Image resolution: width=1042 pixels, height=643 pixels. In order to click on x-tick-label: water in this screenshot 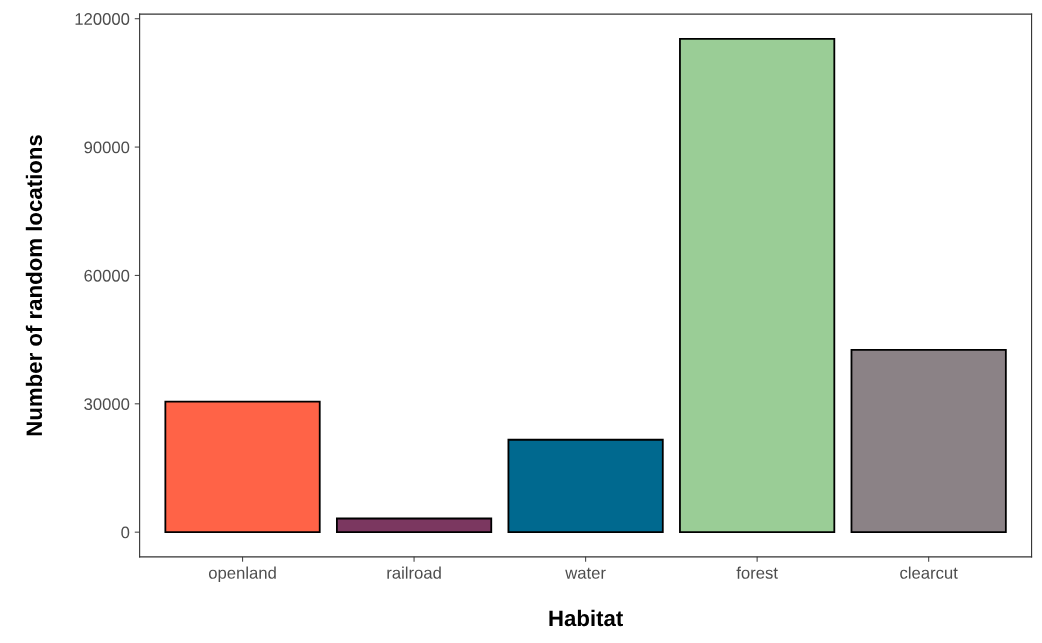, I will do `click(585, 573)`.